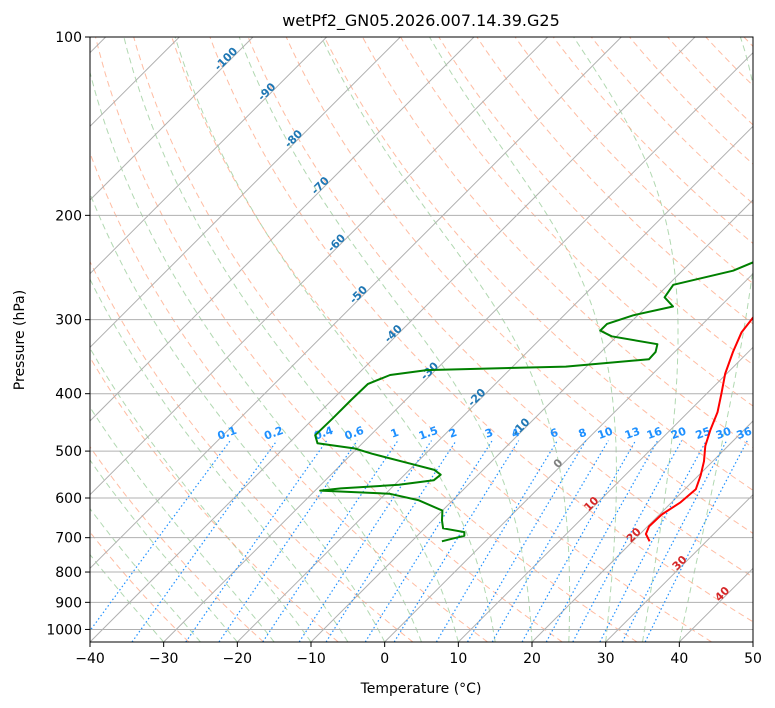  What do you see at coordinates (698, 428) in the screenshot?
I see `temperature-profile-line` at bounding box center [698, 428].